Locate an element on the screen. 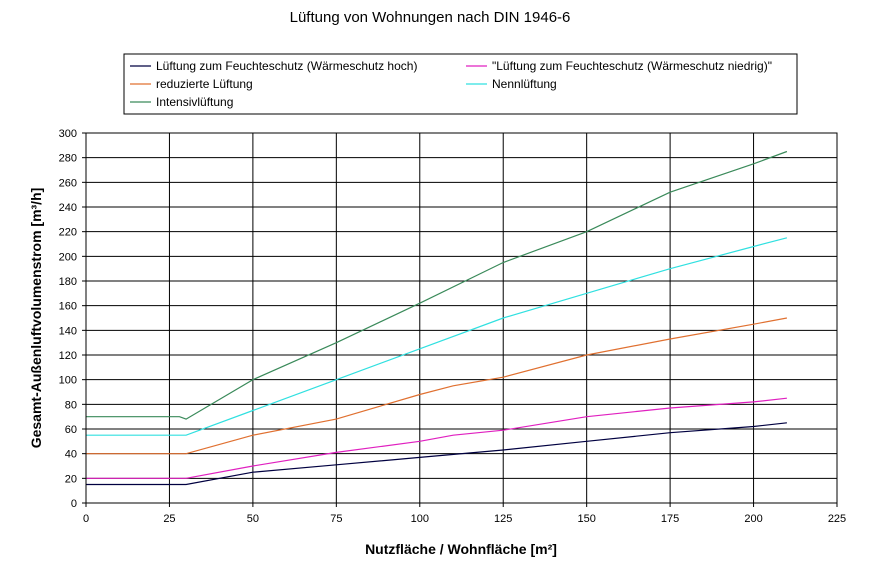 The width and height of the screenshot is (875, 567). y-axis-label: Gesamt-Außenluftvolumenstrom [m³/h] is located at coordinates (36, 318).